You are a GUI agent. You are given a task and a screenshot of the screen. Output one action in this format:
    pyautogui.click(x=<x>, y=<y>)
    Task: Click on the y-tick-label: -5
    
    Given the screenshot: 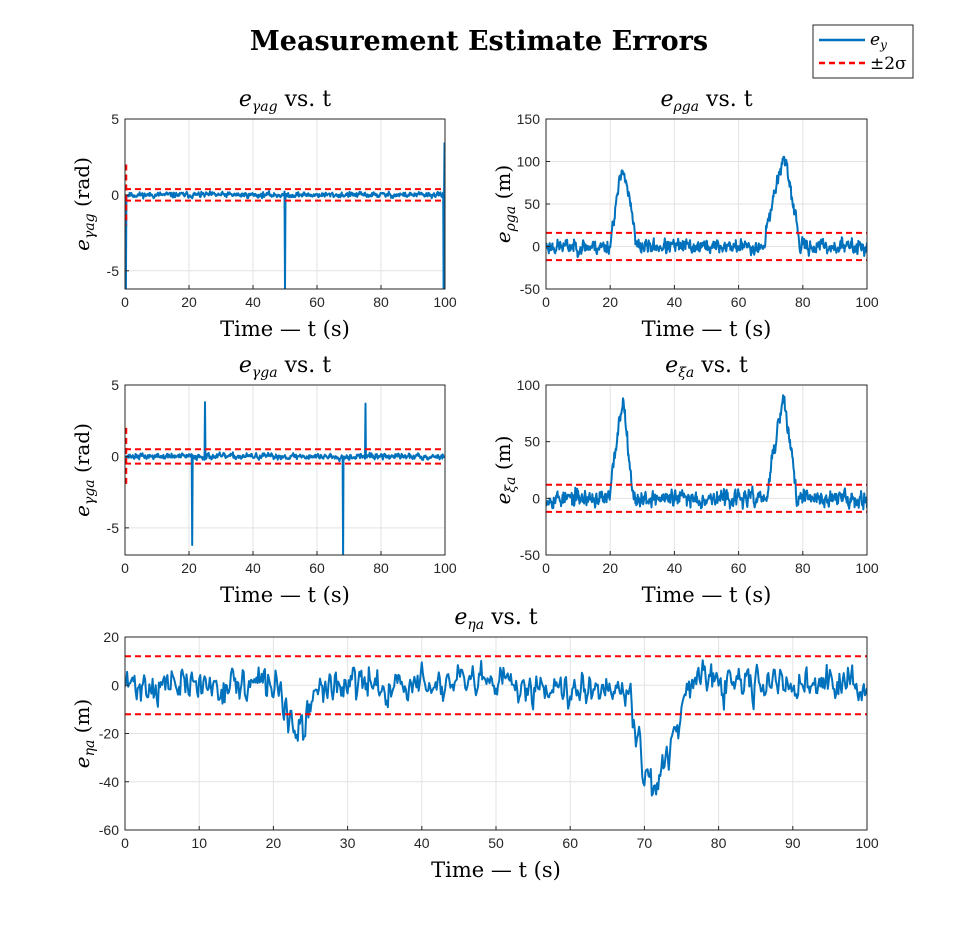 What is the action you would take?
    pyautogui.click(x=113, y=528)
    